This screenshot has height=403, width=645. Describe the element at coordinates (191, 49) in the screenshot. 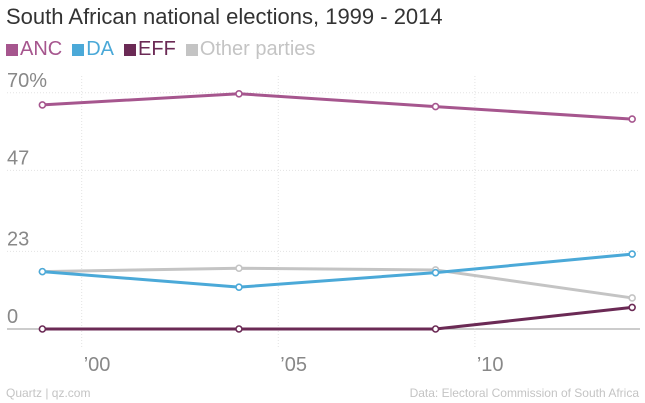

I see `legend-swatch-other-parties` at that location.